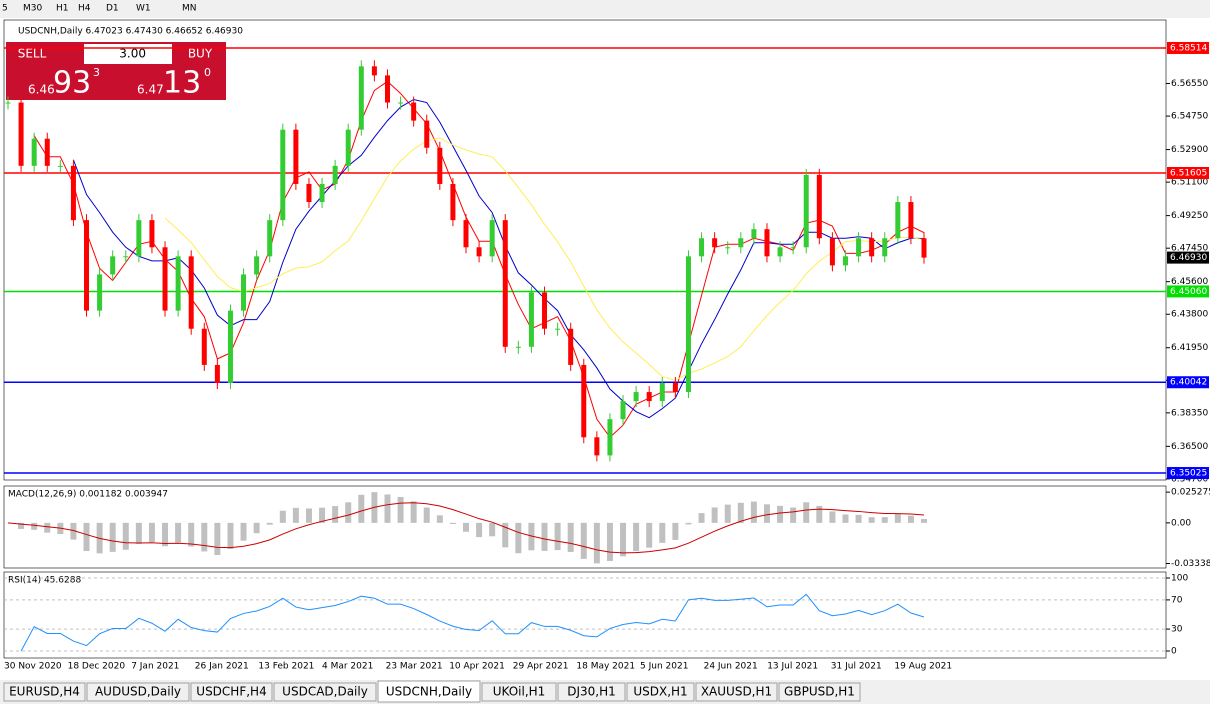  What do you see at coordinates (32, 9) in the screenshot?
I see `timeframe-button: M30` at bounding box center [32, 9].